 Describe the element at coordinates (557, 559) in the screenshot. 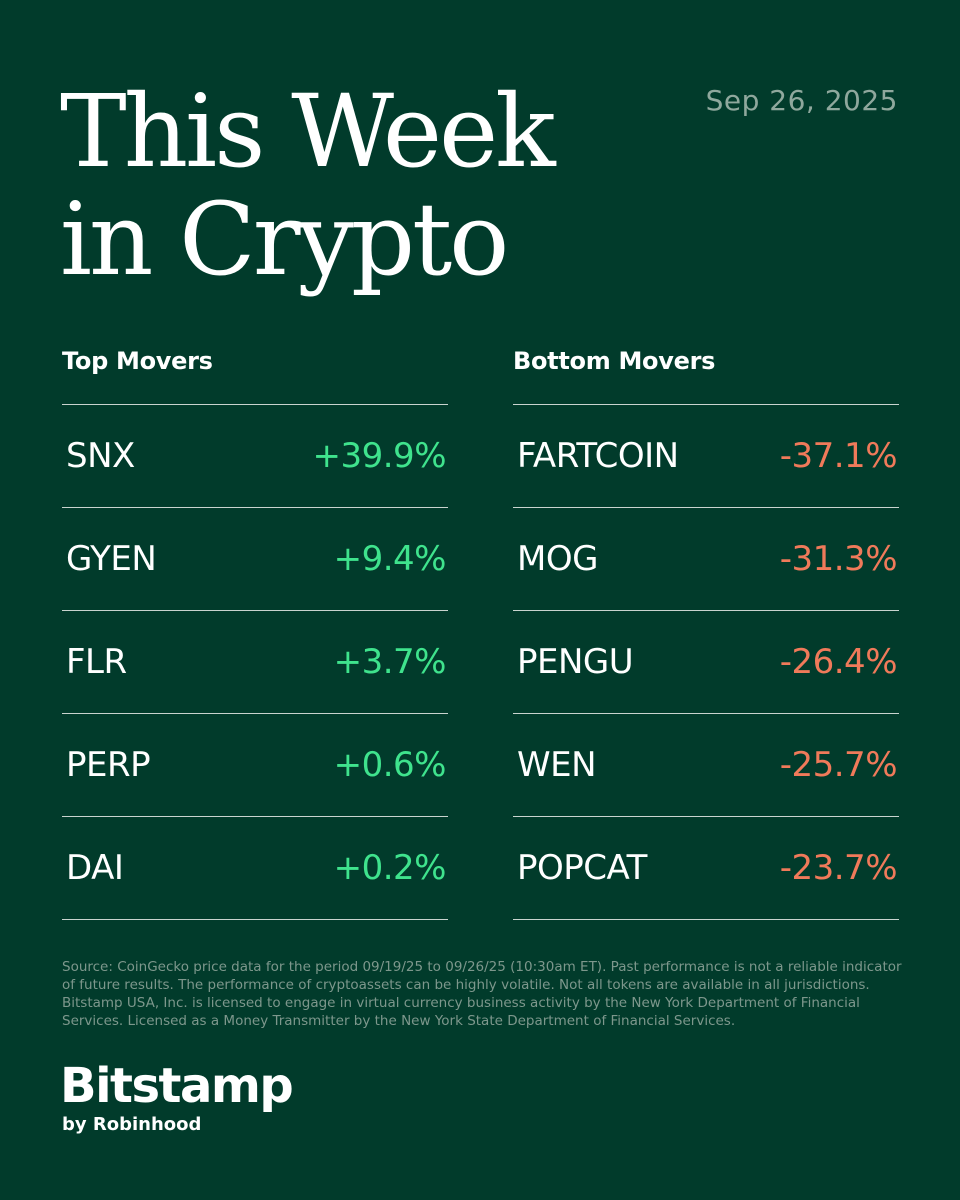

I see `token-symbol: MOG` at that location.